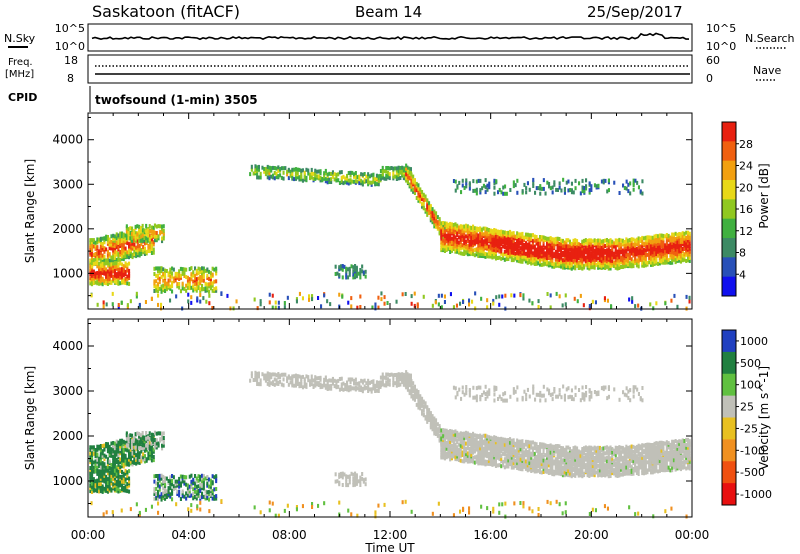 Image resolution: width=800 pixels, height=554 pixels. What do you see at coordinates (721, 28) in the screenshot?
I see `nsky-right-tick-top: 10^5` at bounding box center [721, 28].